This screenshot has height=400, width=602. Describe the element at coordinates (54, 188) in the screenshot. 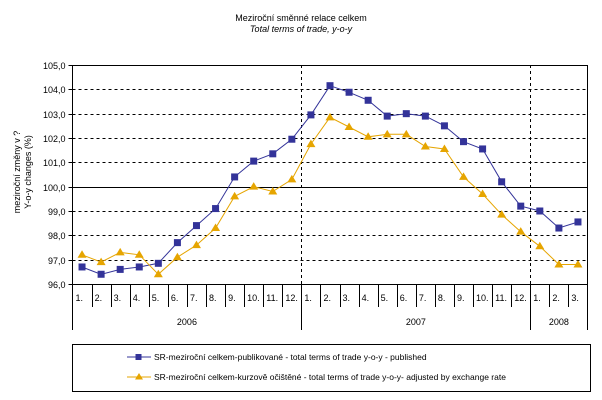

I see `y-tick-label: 100,0` at that location.